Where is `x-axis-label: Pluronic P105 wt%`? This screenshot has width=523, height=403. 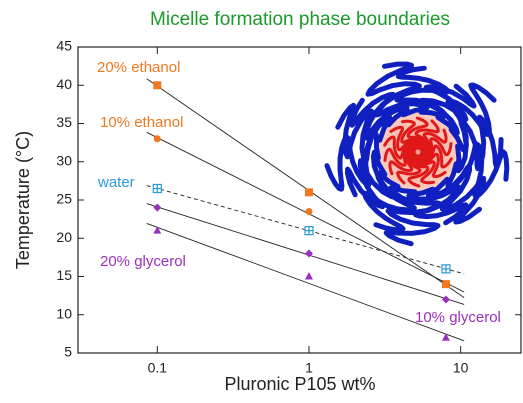 x-axis-label: Pluronic P105 wt% is located at coordinates (299, 384).